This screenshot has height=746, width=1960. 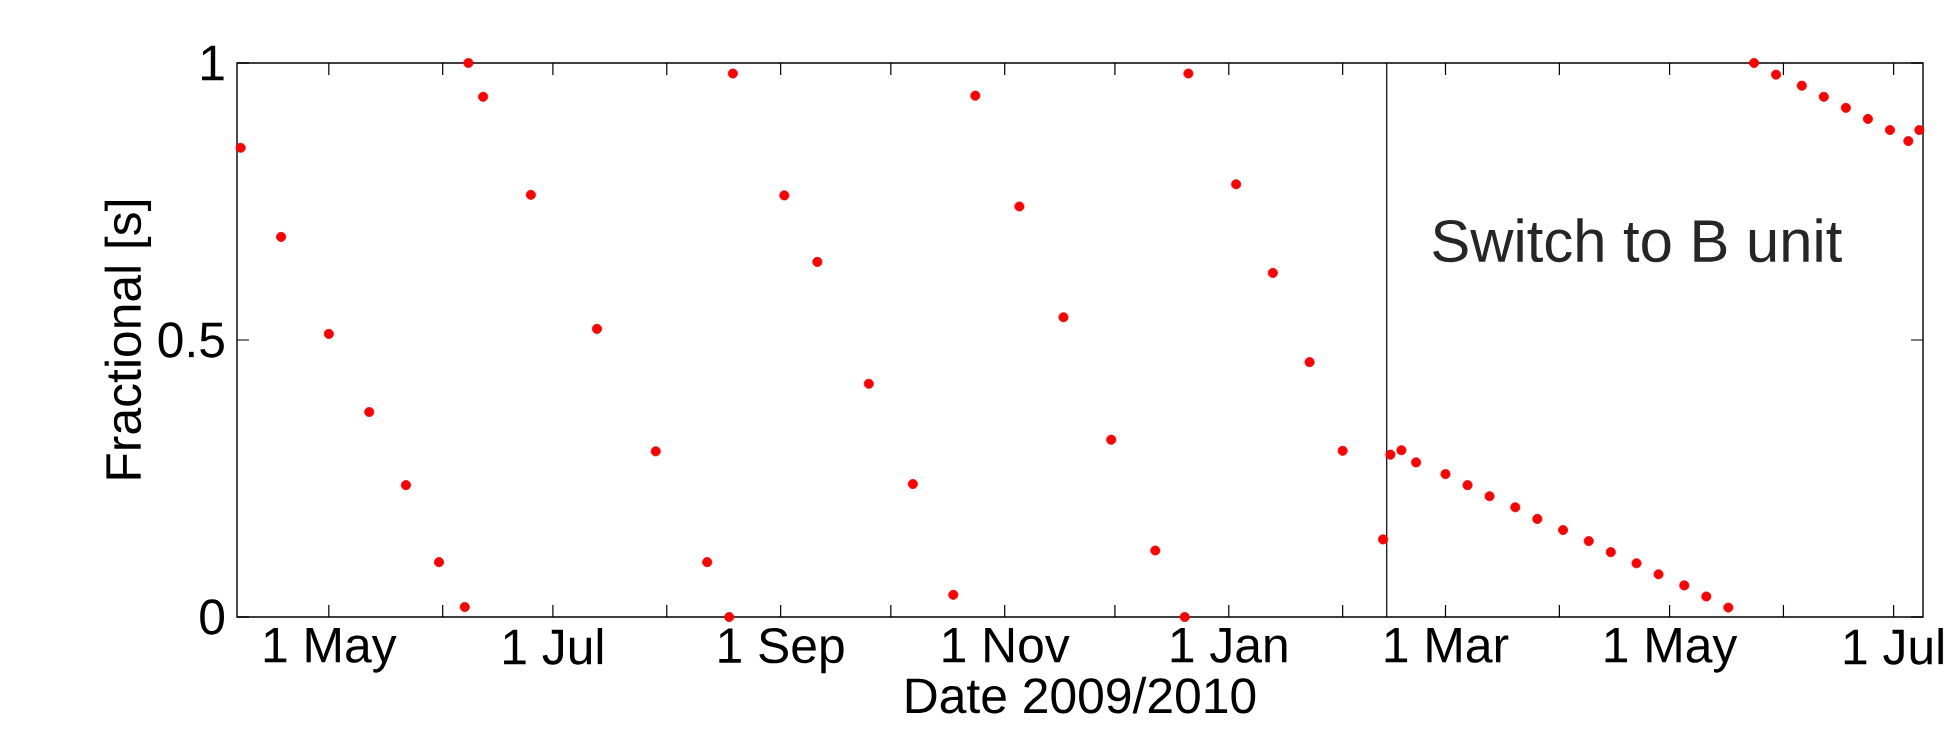 What do you see at coordinates (212, 617) in the screenshot?
I see `y-tick-label: 0` at bounding box center [212, 617].